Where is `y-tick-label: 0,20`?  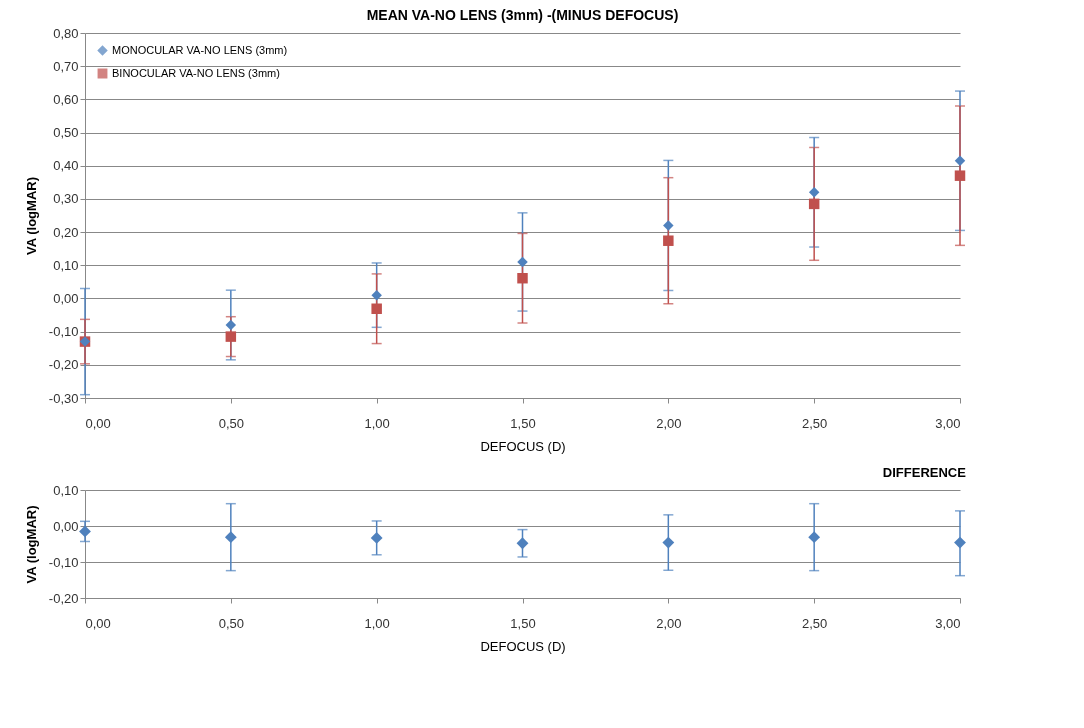 y-tick-label: 0,20 is located at coordinates (66, 232).